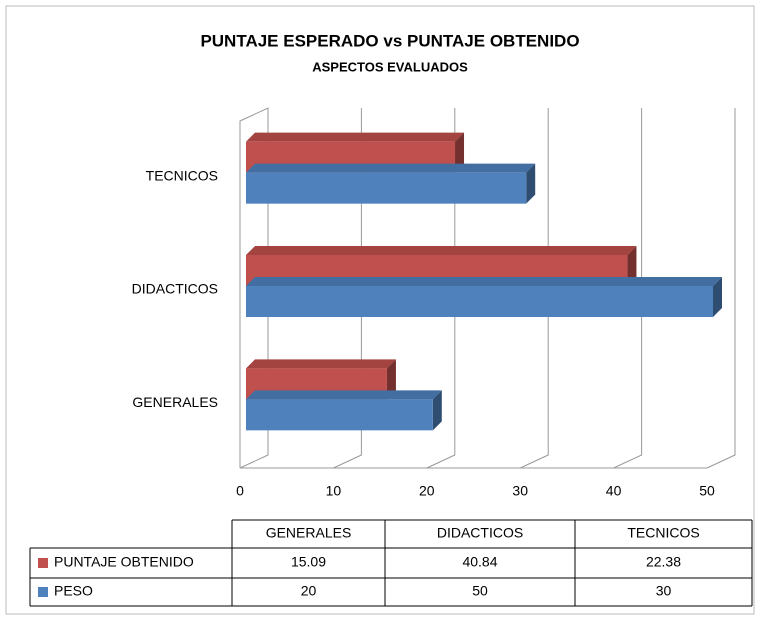 This screenshot has width=761, height=626. I want to click on table-cell: 50, so click(480, 591).